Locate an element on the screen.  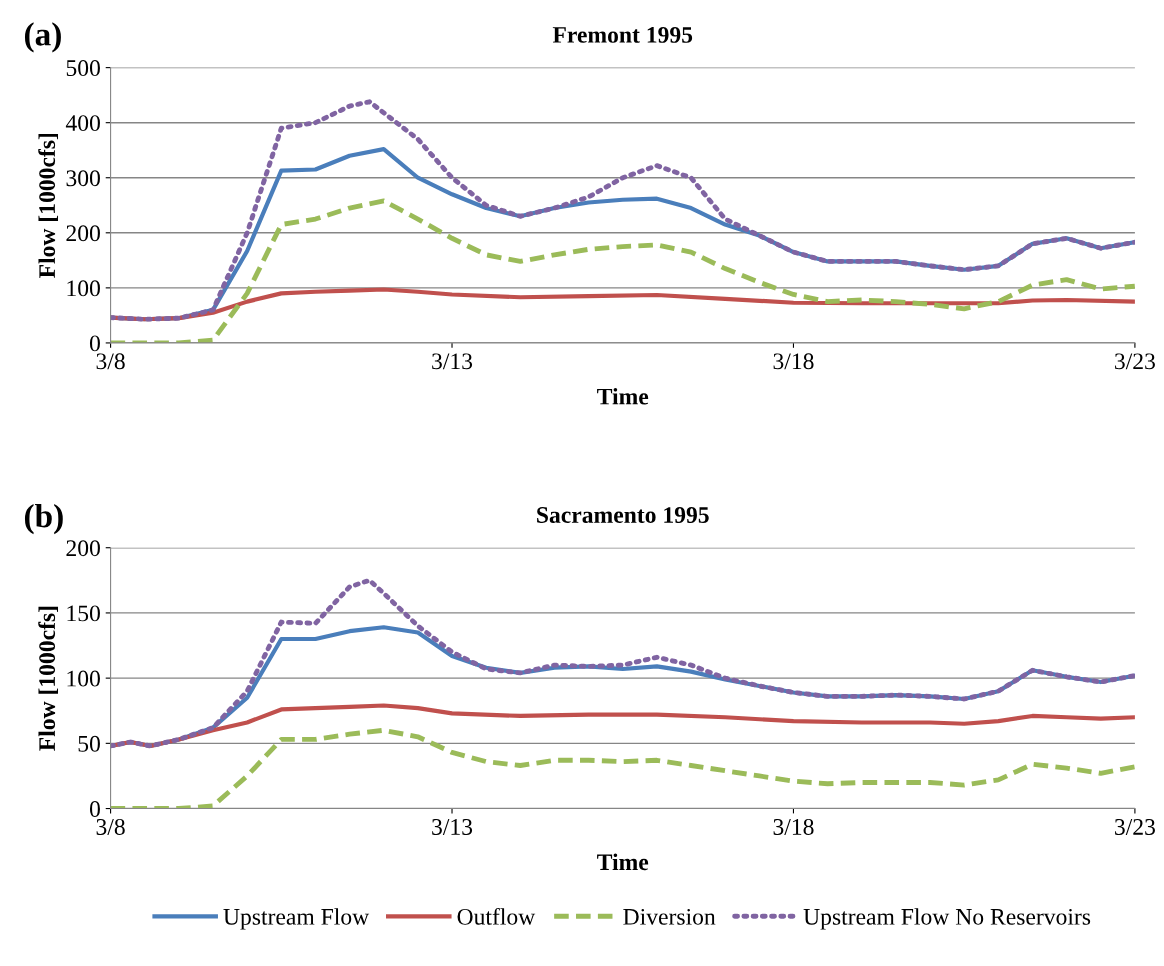
legend-label: Outflow is located at coordinates (496, 916).